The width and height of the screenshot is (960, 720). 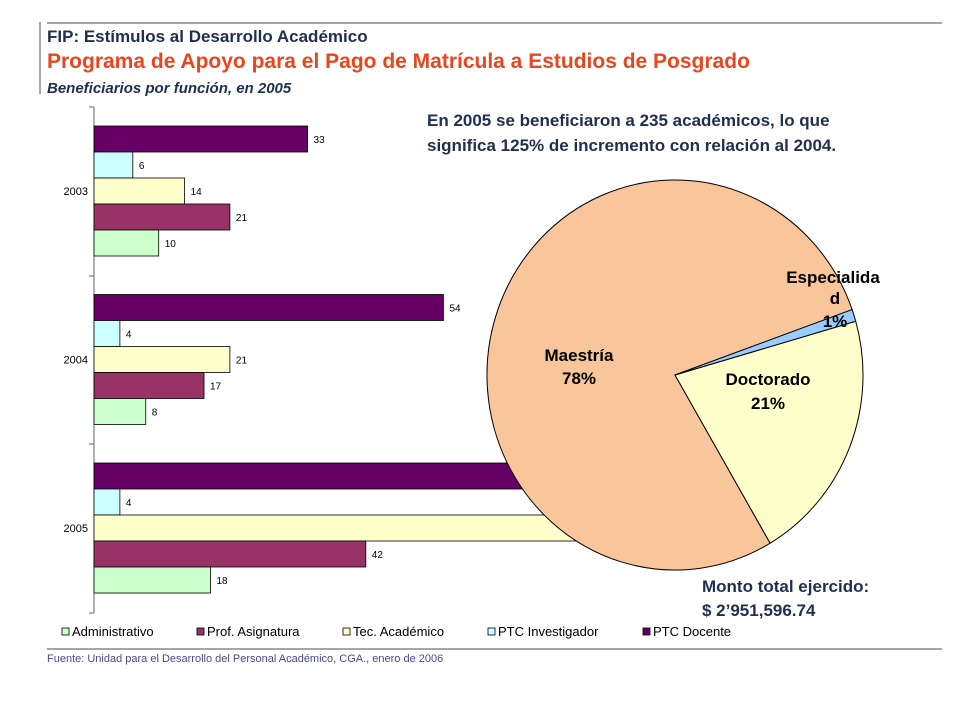 What do you see at coordinates (835, 298) in the screenshot?
I see `pie-label-especialidad-line2: d` at bounding box center [835, 298].